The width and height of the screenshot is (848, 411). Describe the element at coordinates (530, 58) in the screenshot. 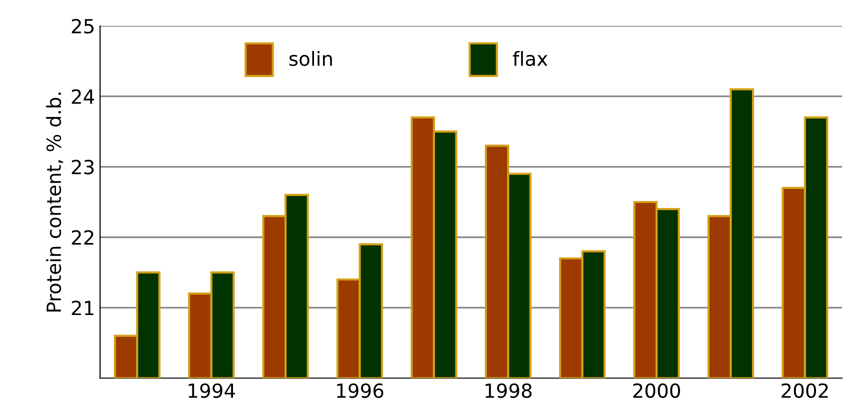

I see `legend-label: flax` at that location.